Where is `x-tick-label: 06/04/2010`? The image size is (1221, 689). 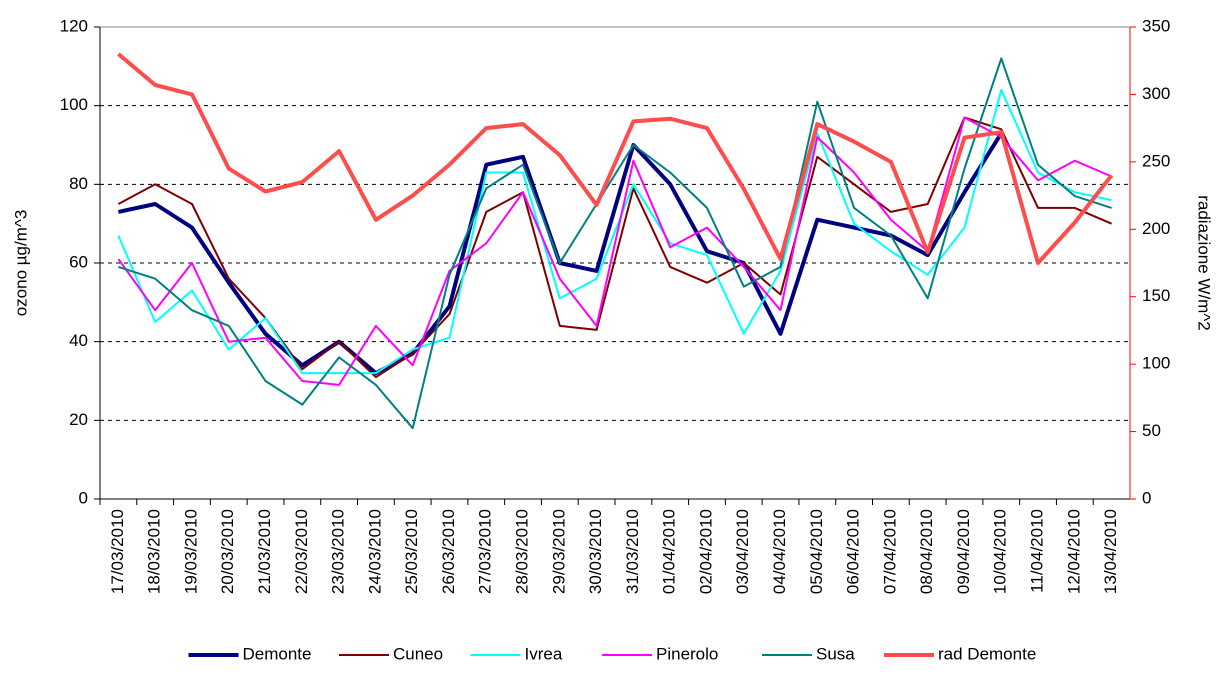 x-tick-label: 06/04/2010 is located at coordinates (853, 551).